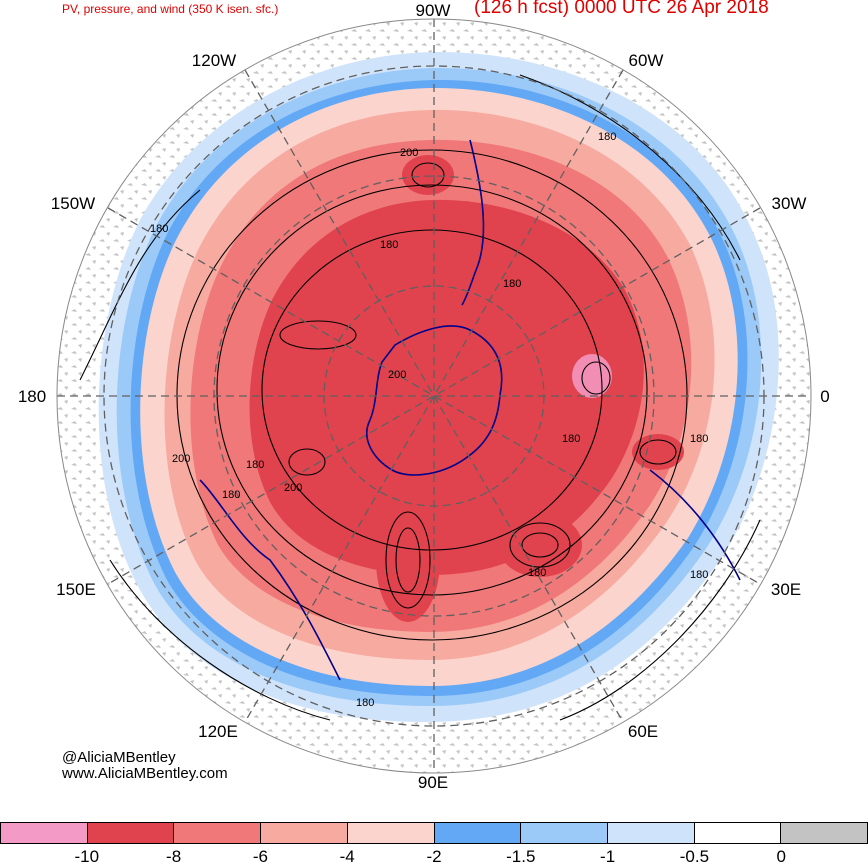 Image resolution: width=868 pixels, height=865 pixels. What do you see at coordinates (592, 376) in the screenshot?
I see `pv-core-30w` at bounding box center [592, 376].